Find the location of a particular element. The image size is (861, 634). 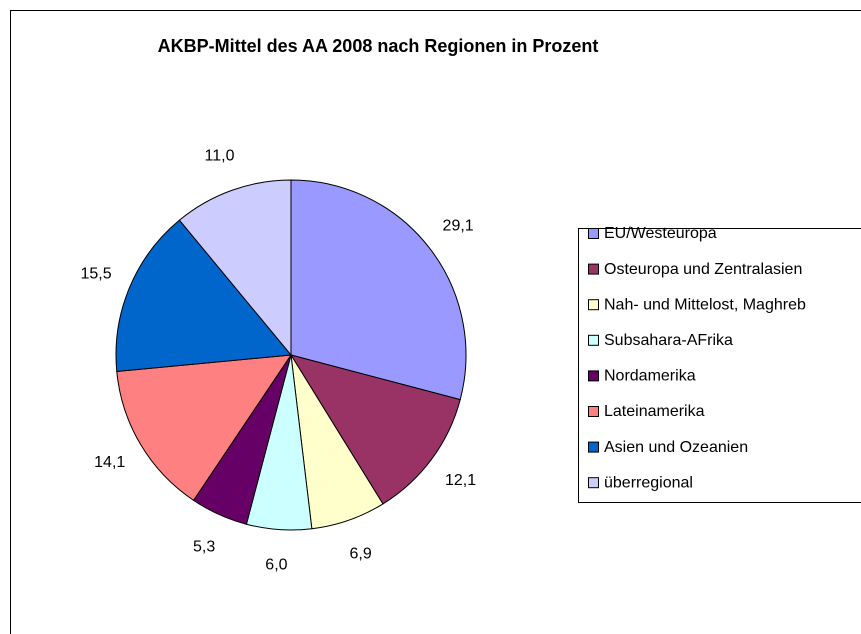

data-label: 15,5 is located at coordinates (95, 273).